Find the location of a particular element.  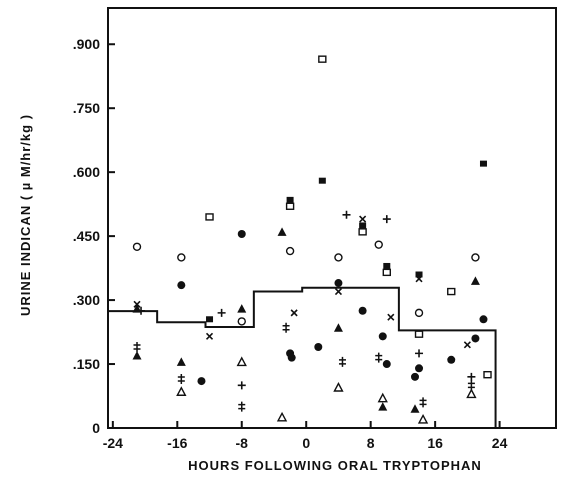

x-axis-label: HOURS FOLLOWING ORAL TRYPTOPHAN is located at coordinates (335, 465).